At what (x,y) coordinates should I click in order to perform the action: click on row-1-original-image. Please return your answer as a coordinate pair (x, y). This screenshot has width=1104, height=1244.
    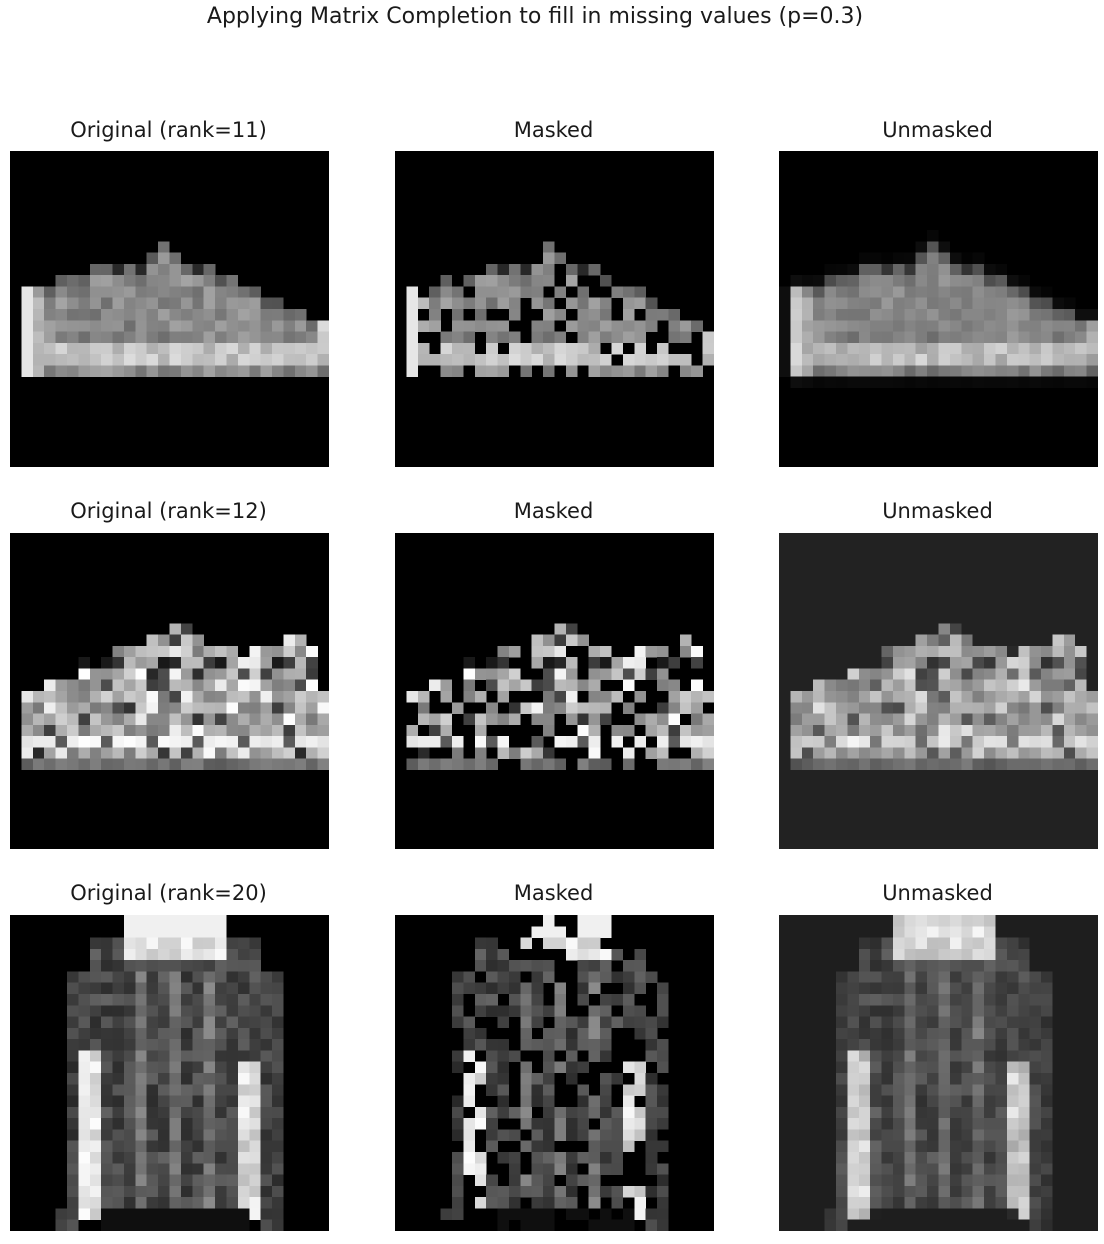
    Looking at the image, I should click on (169, 309).